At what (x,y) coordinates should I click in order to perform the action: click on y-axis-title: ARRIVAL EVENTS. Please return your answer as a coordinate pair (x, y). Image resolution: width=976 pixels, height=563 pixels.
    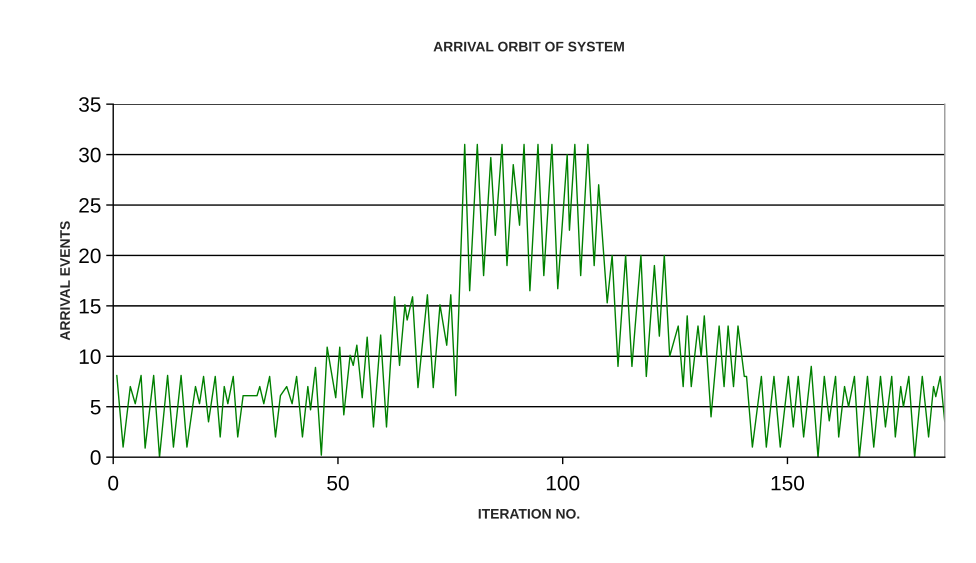
    Looking at the image, I should click on (65, 280).